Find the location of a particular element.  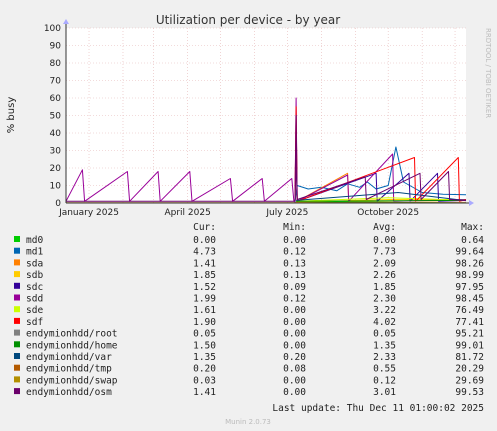

legend-min-sdc: 0.09 is located at coordinates (294, 287).